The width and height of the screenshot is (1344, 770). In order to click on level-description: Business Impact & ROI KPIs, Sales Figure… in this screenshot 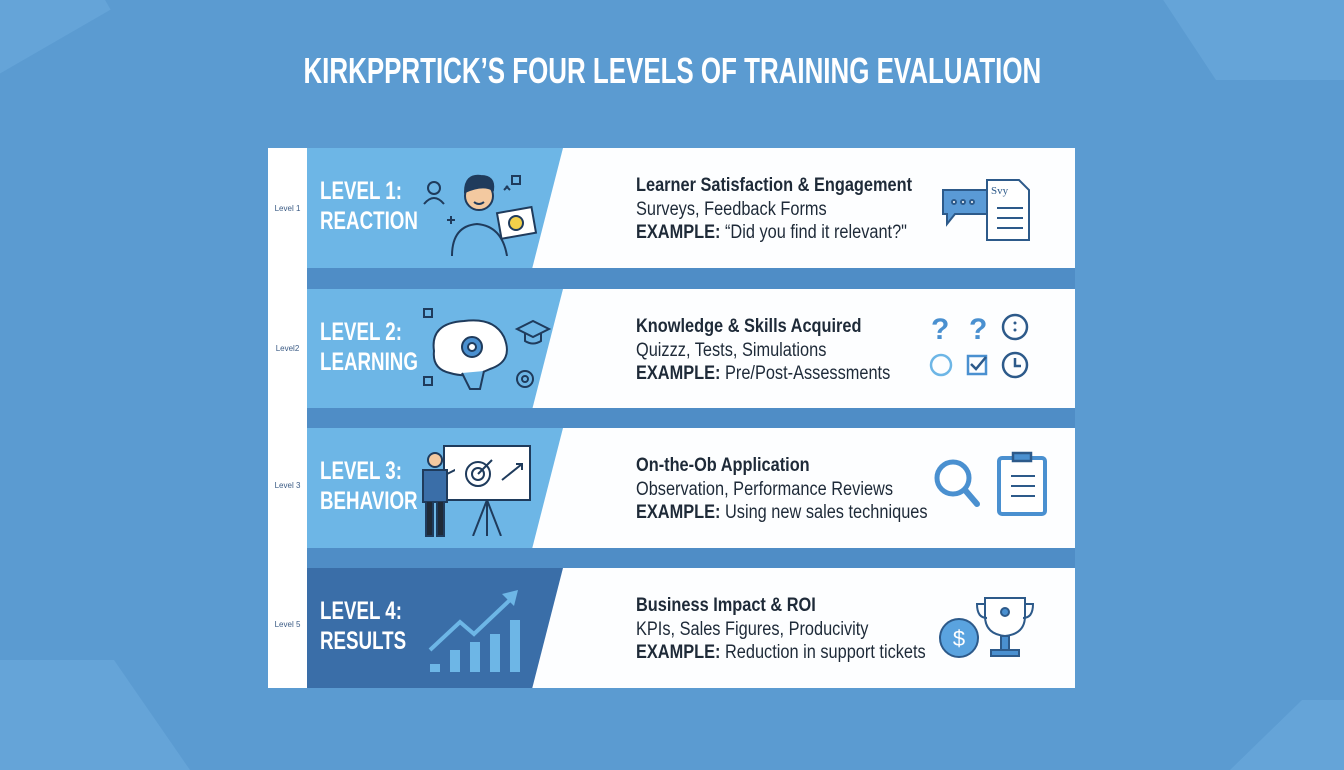, I will do `click(781, 629)`.